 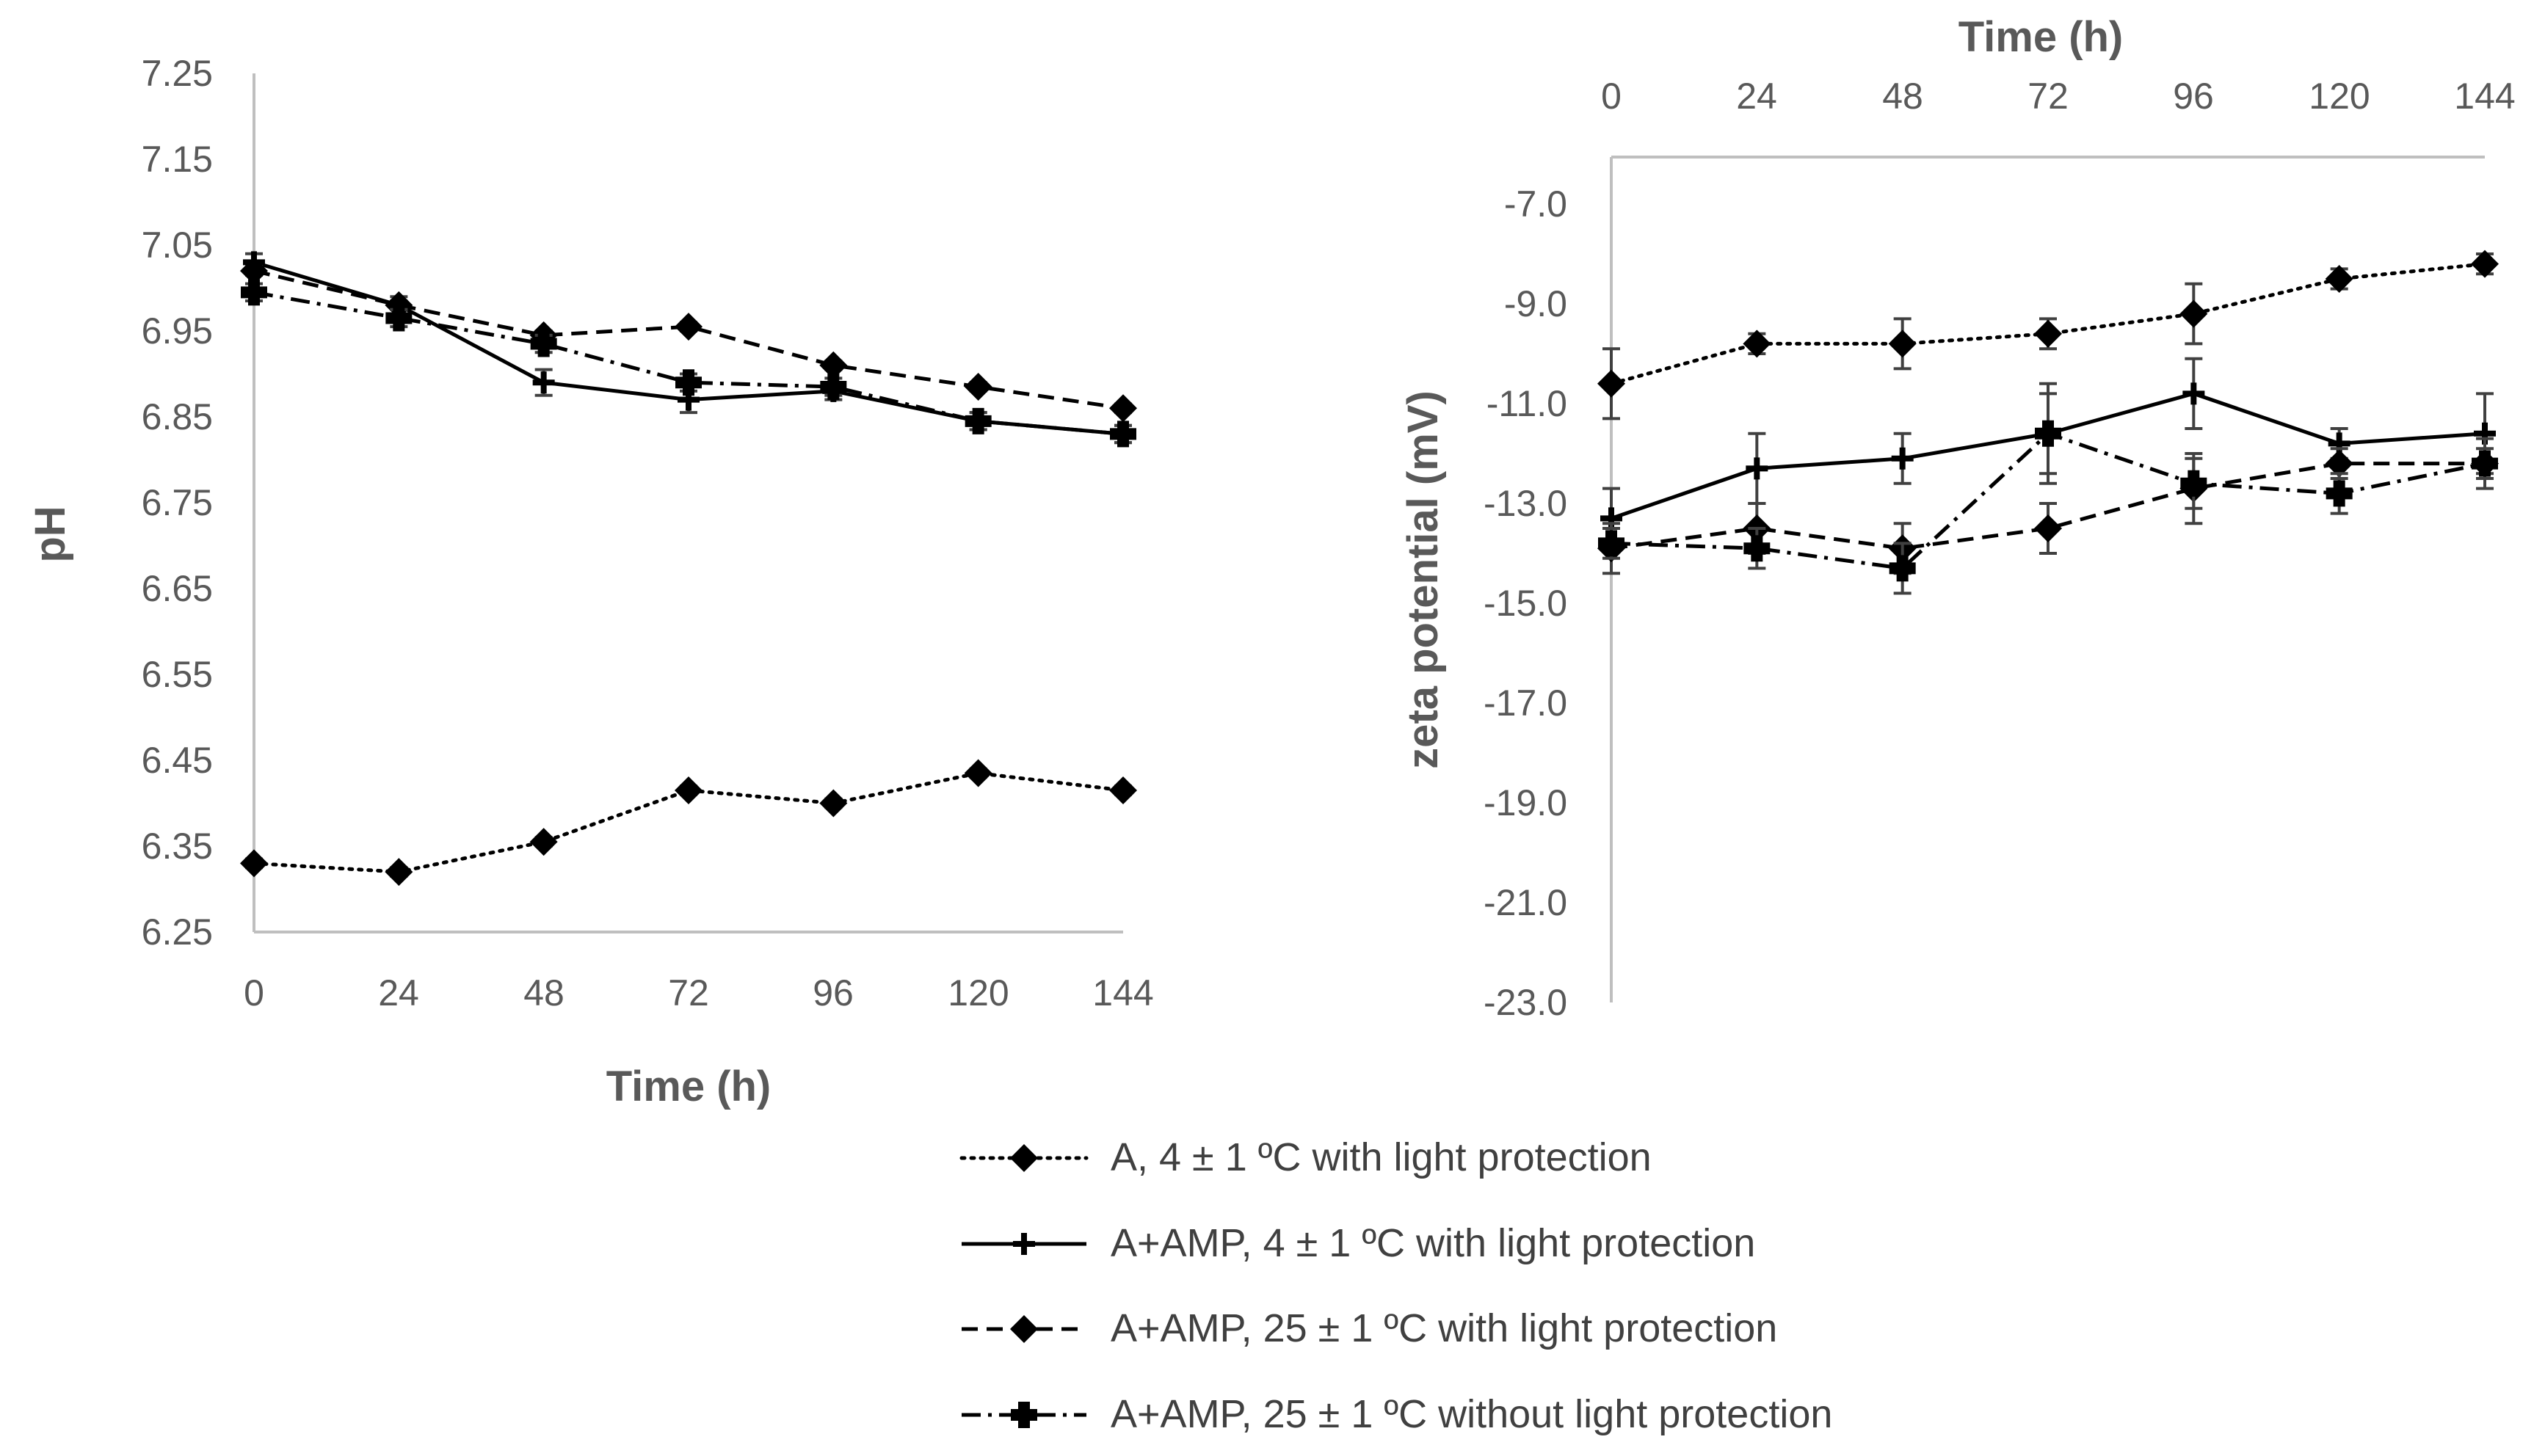 What do you see at coordinates (543, 993) in the screenshot?
I see `ph-x-tick-label: 48` at bounding box center [543, 993].